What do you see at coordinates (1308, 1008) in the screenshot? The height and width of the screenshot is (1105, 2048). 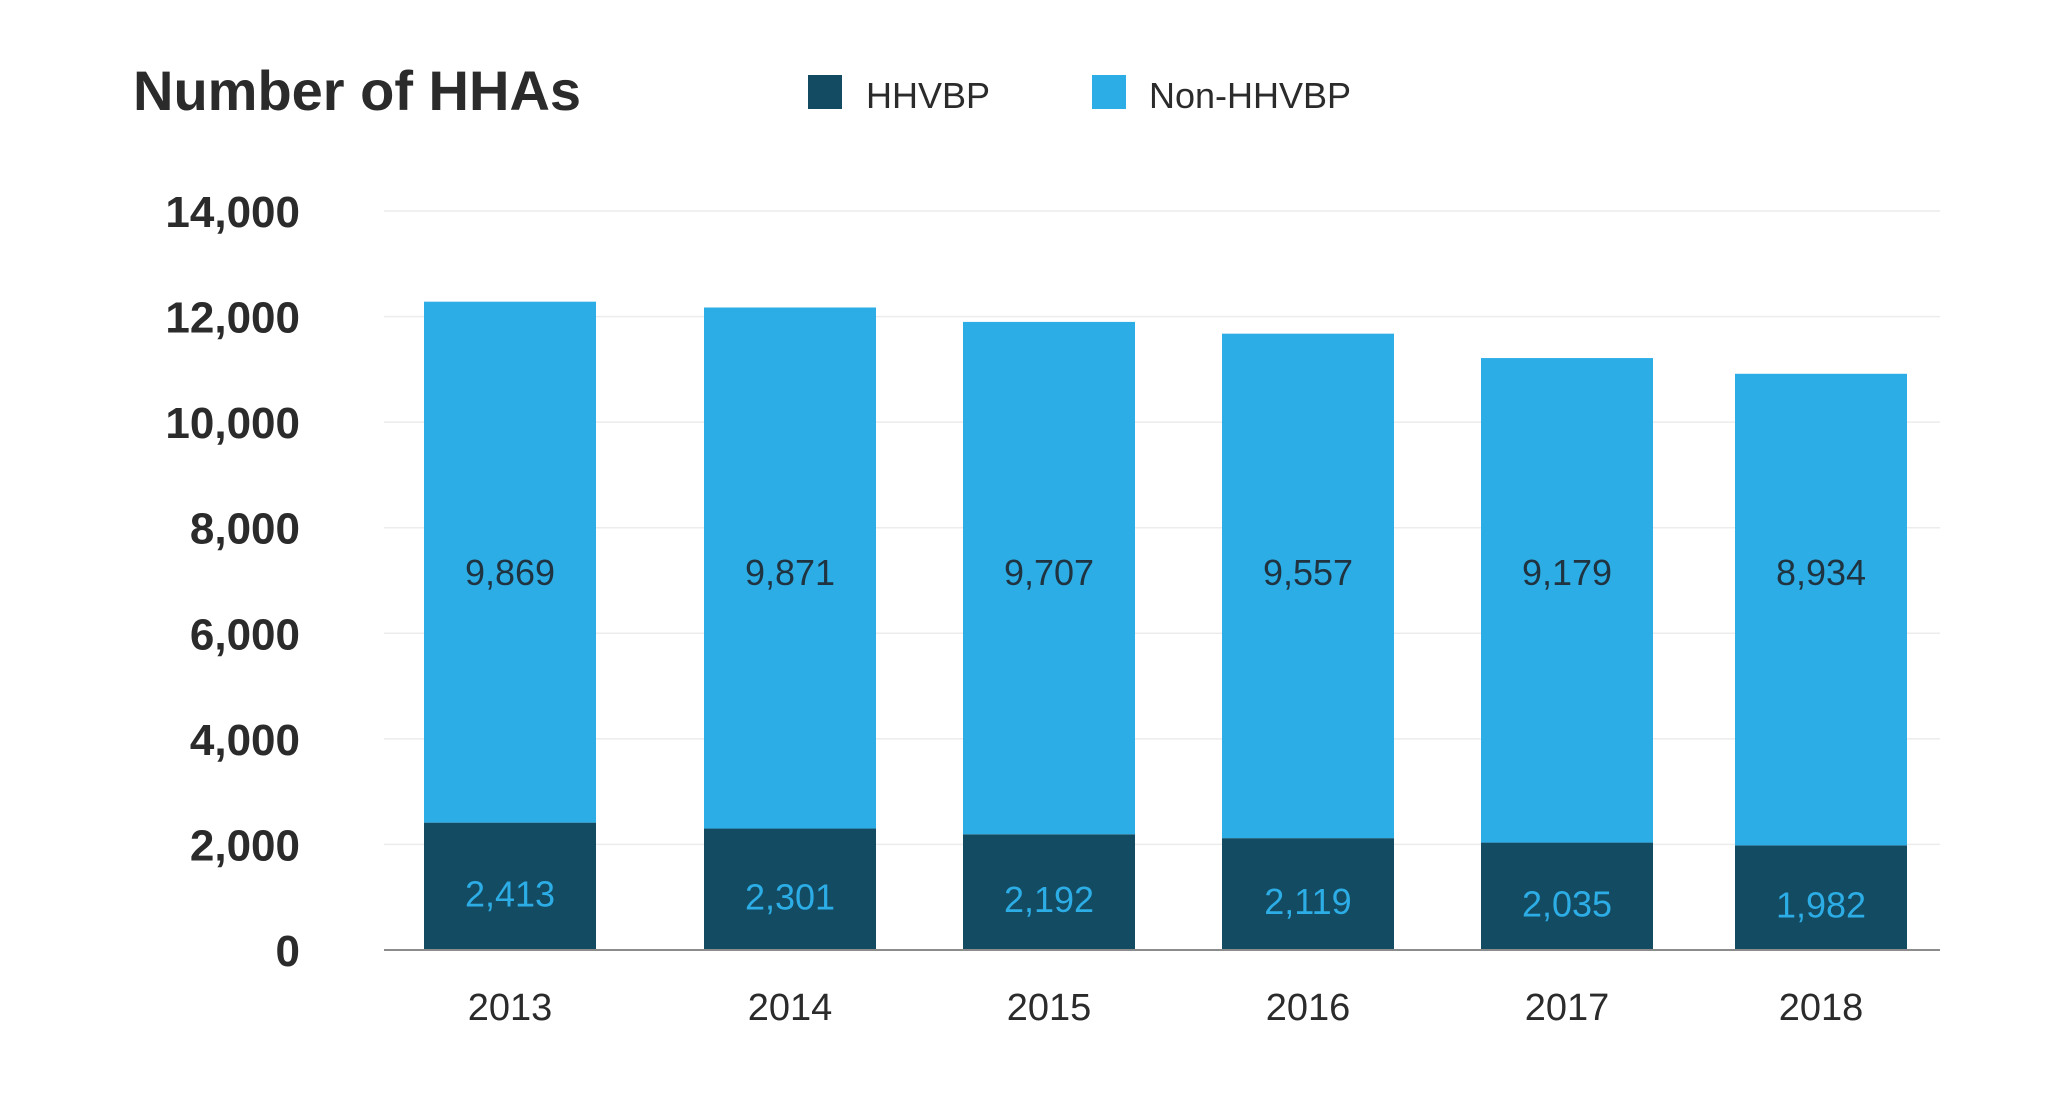 I see `x-tick-label: 2016` at bounding box center [1308, 1008].